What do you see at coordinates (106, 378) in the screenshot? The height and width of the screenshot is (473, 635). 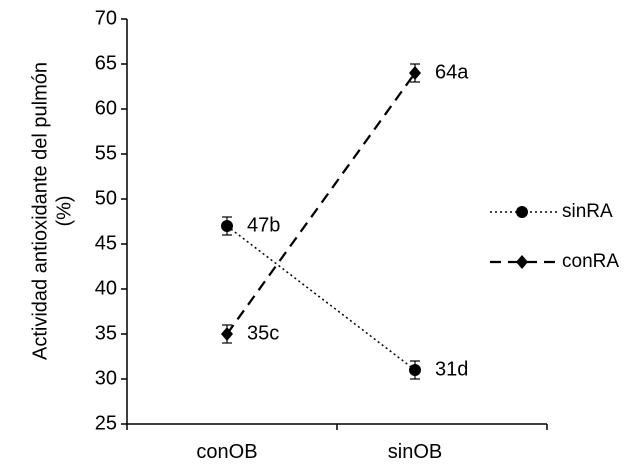 I see `y-tick-label: 30` at bounding box center [106, 378].